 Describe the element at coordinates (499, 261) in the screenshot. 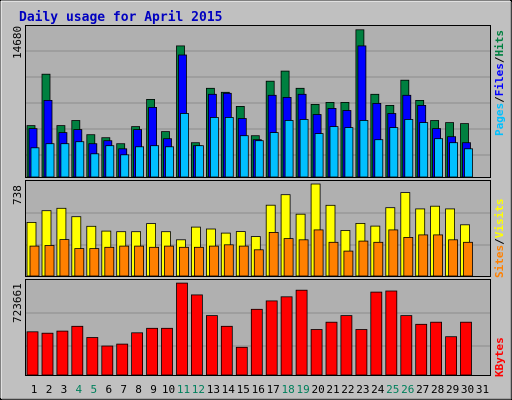

I see `legend-sites: Sites` at that location.